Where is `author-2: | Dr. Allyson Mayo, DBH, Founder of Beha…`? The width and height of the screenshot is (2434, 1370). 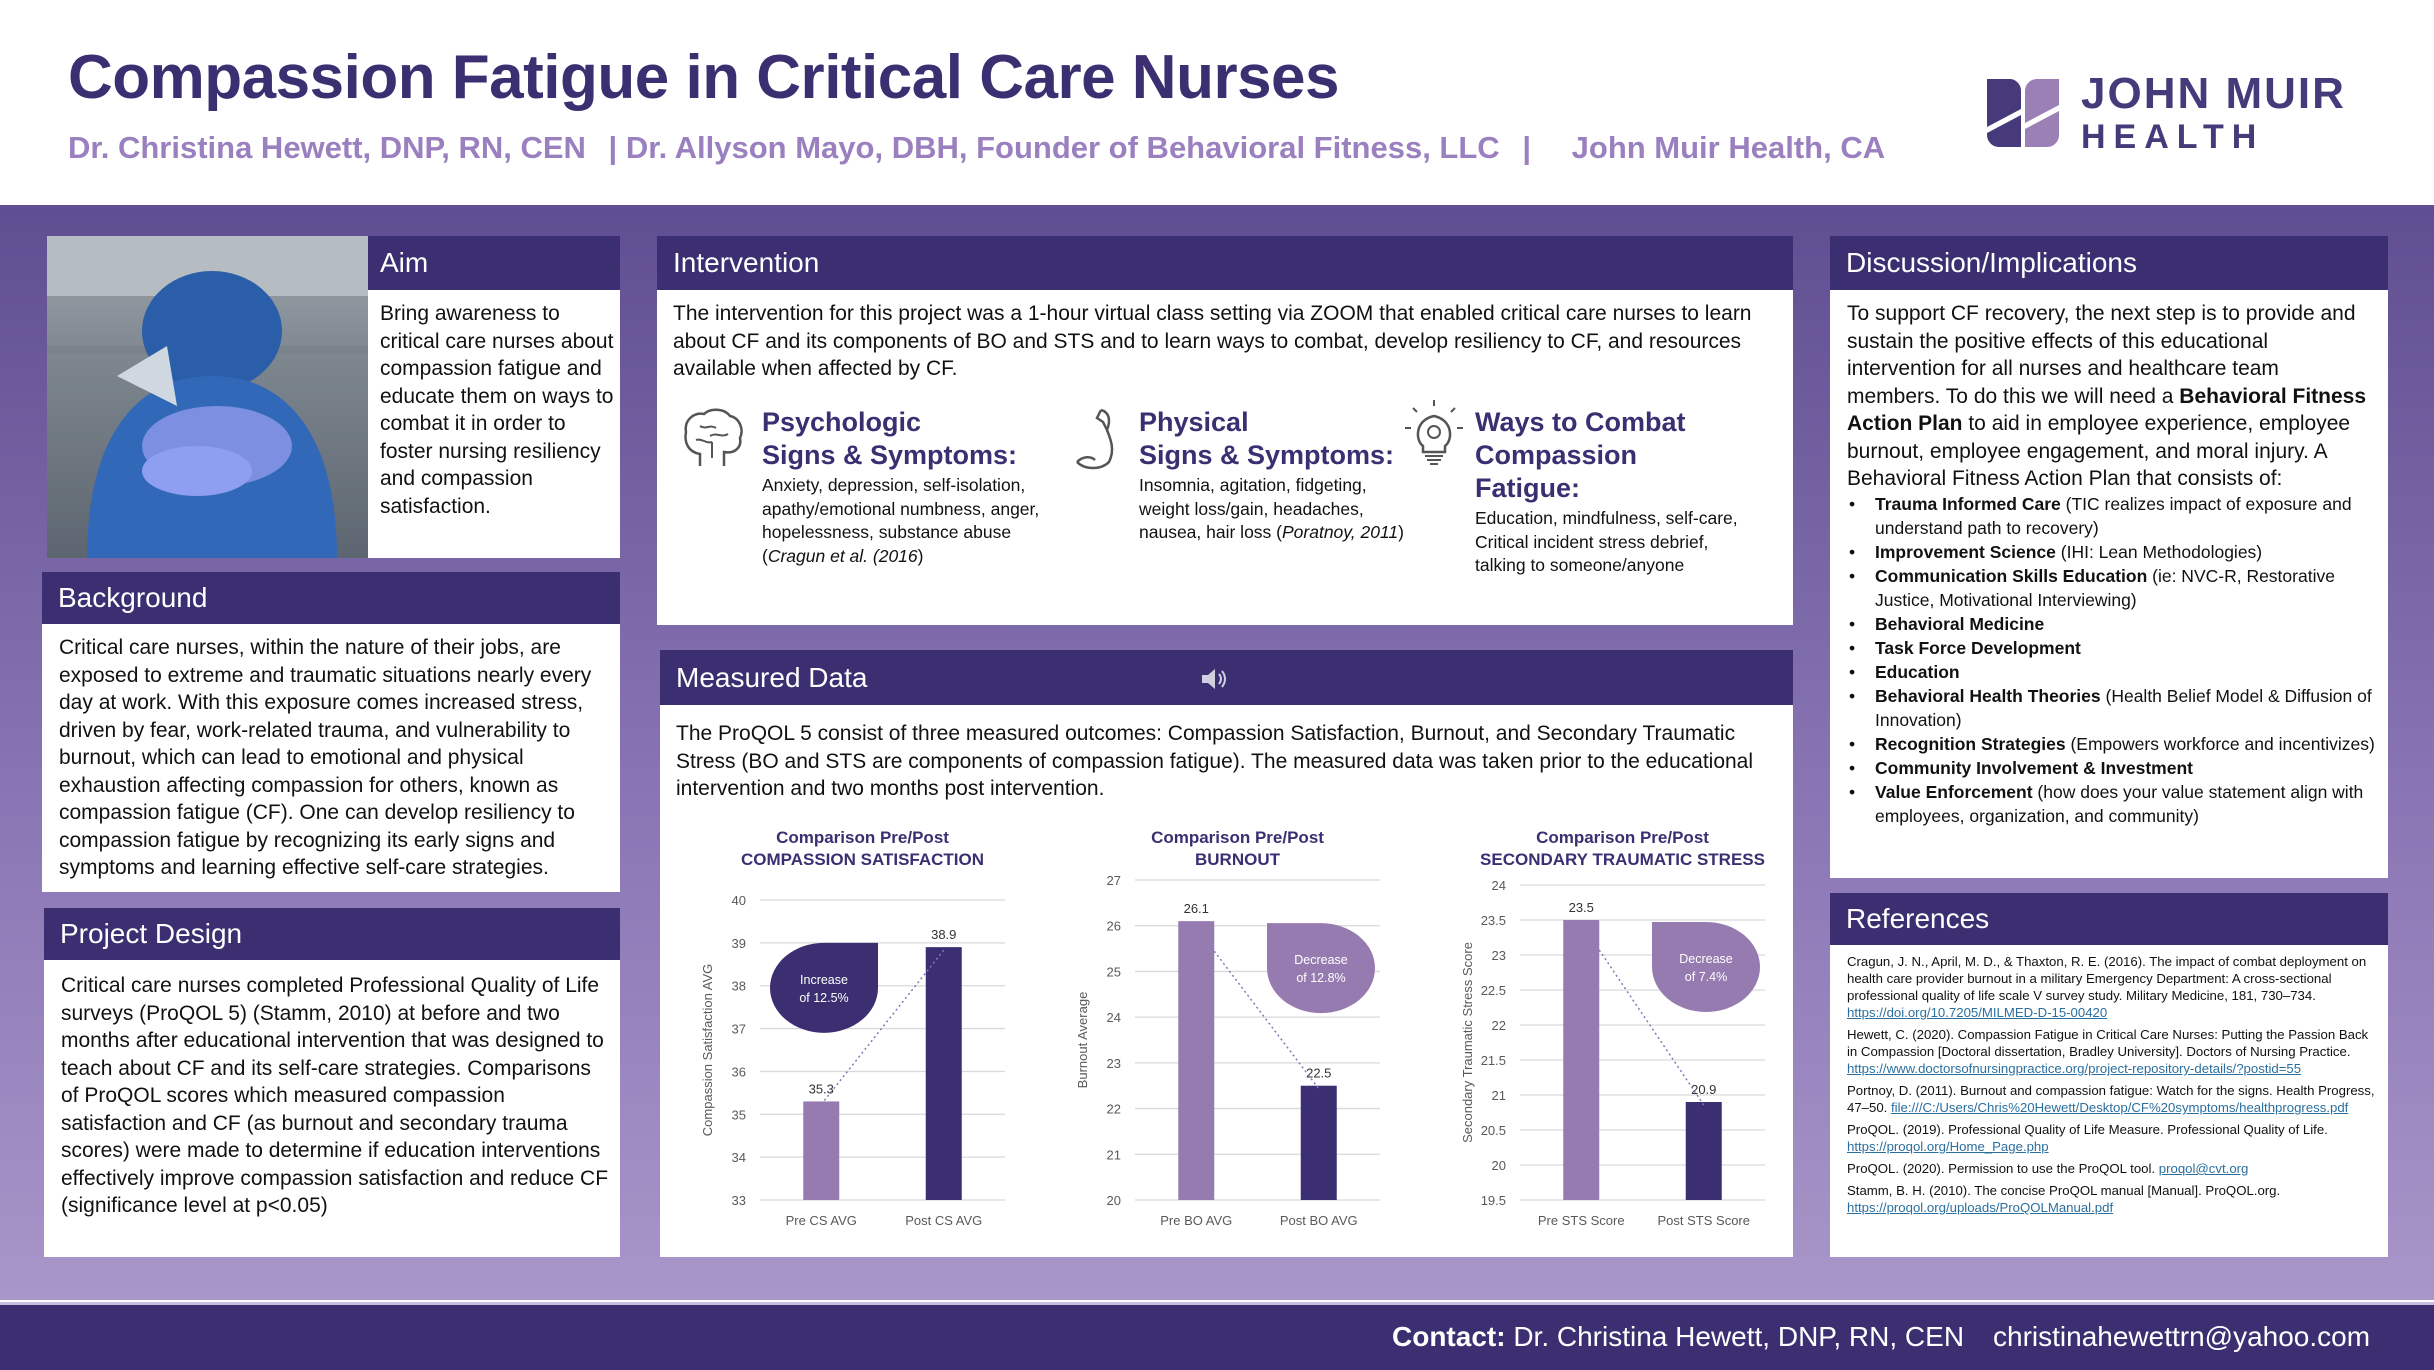
author-2: | Dr. Allyson Mayo, DBH, Founder of Beha… is located at coordinates (1054, 147).